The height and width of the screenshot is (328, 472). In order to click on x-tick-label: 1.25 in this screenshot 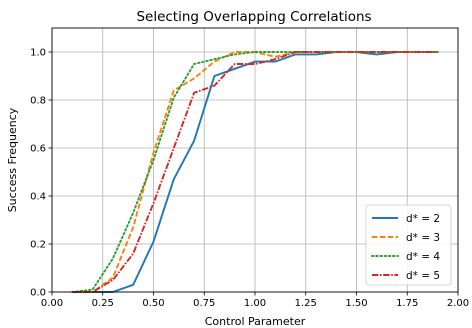, I will do `click(306, 303)`.